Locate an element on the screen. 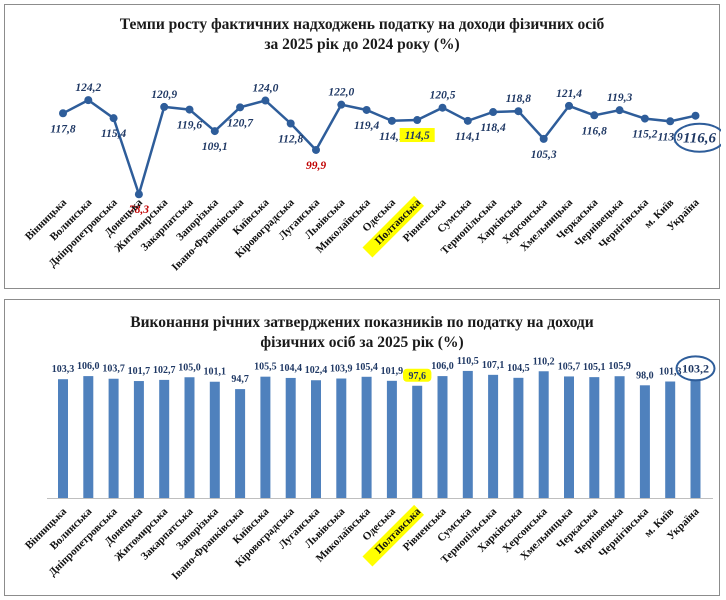 The width and height of the screenshot is (726, 600). total-value-ring is located at coordinates (697, 137).